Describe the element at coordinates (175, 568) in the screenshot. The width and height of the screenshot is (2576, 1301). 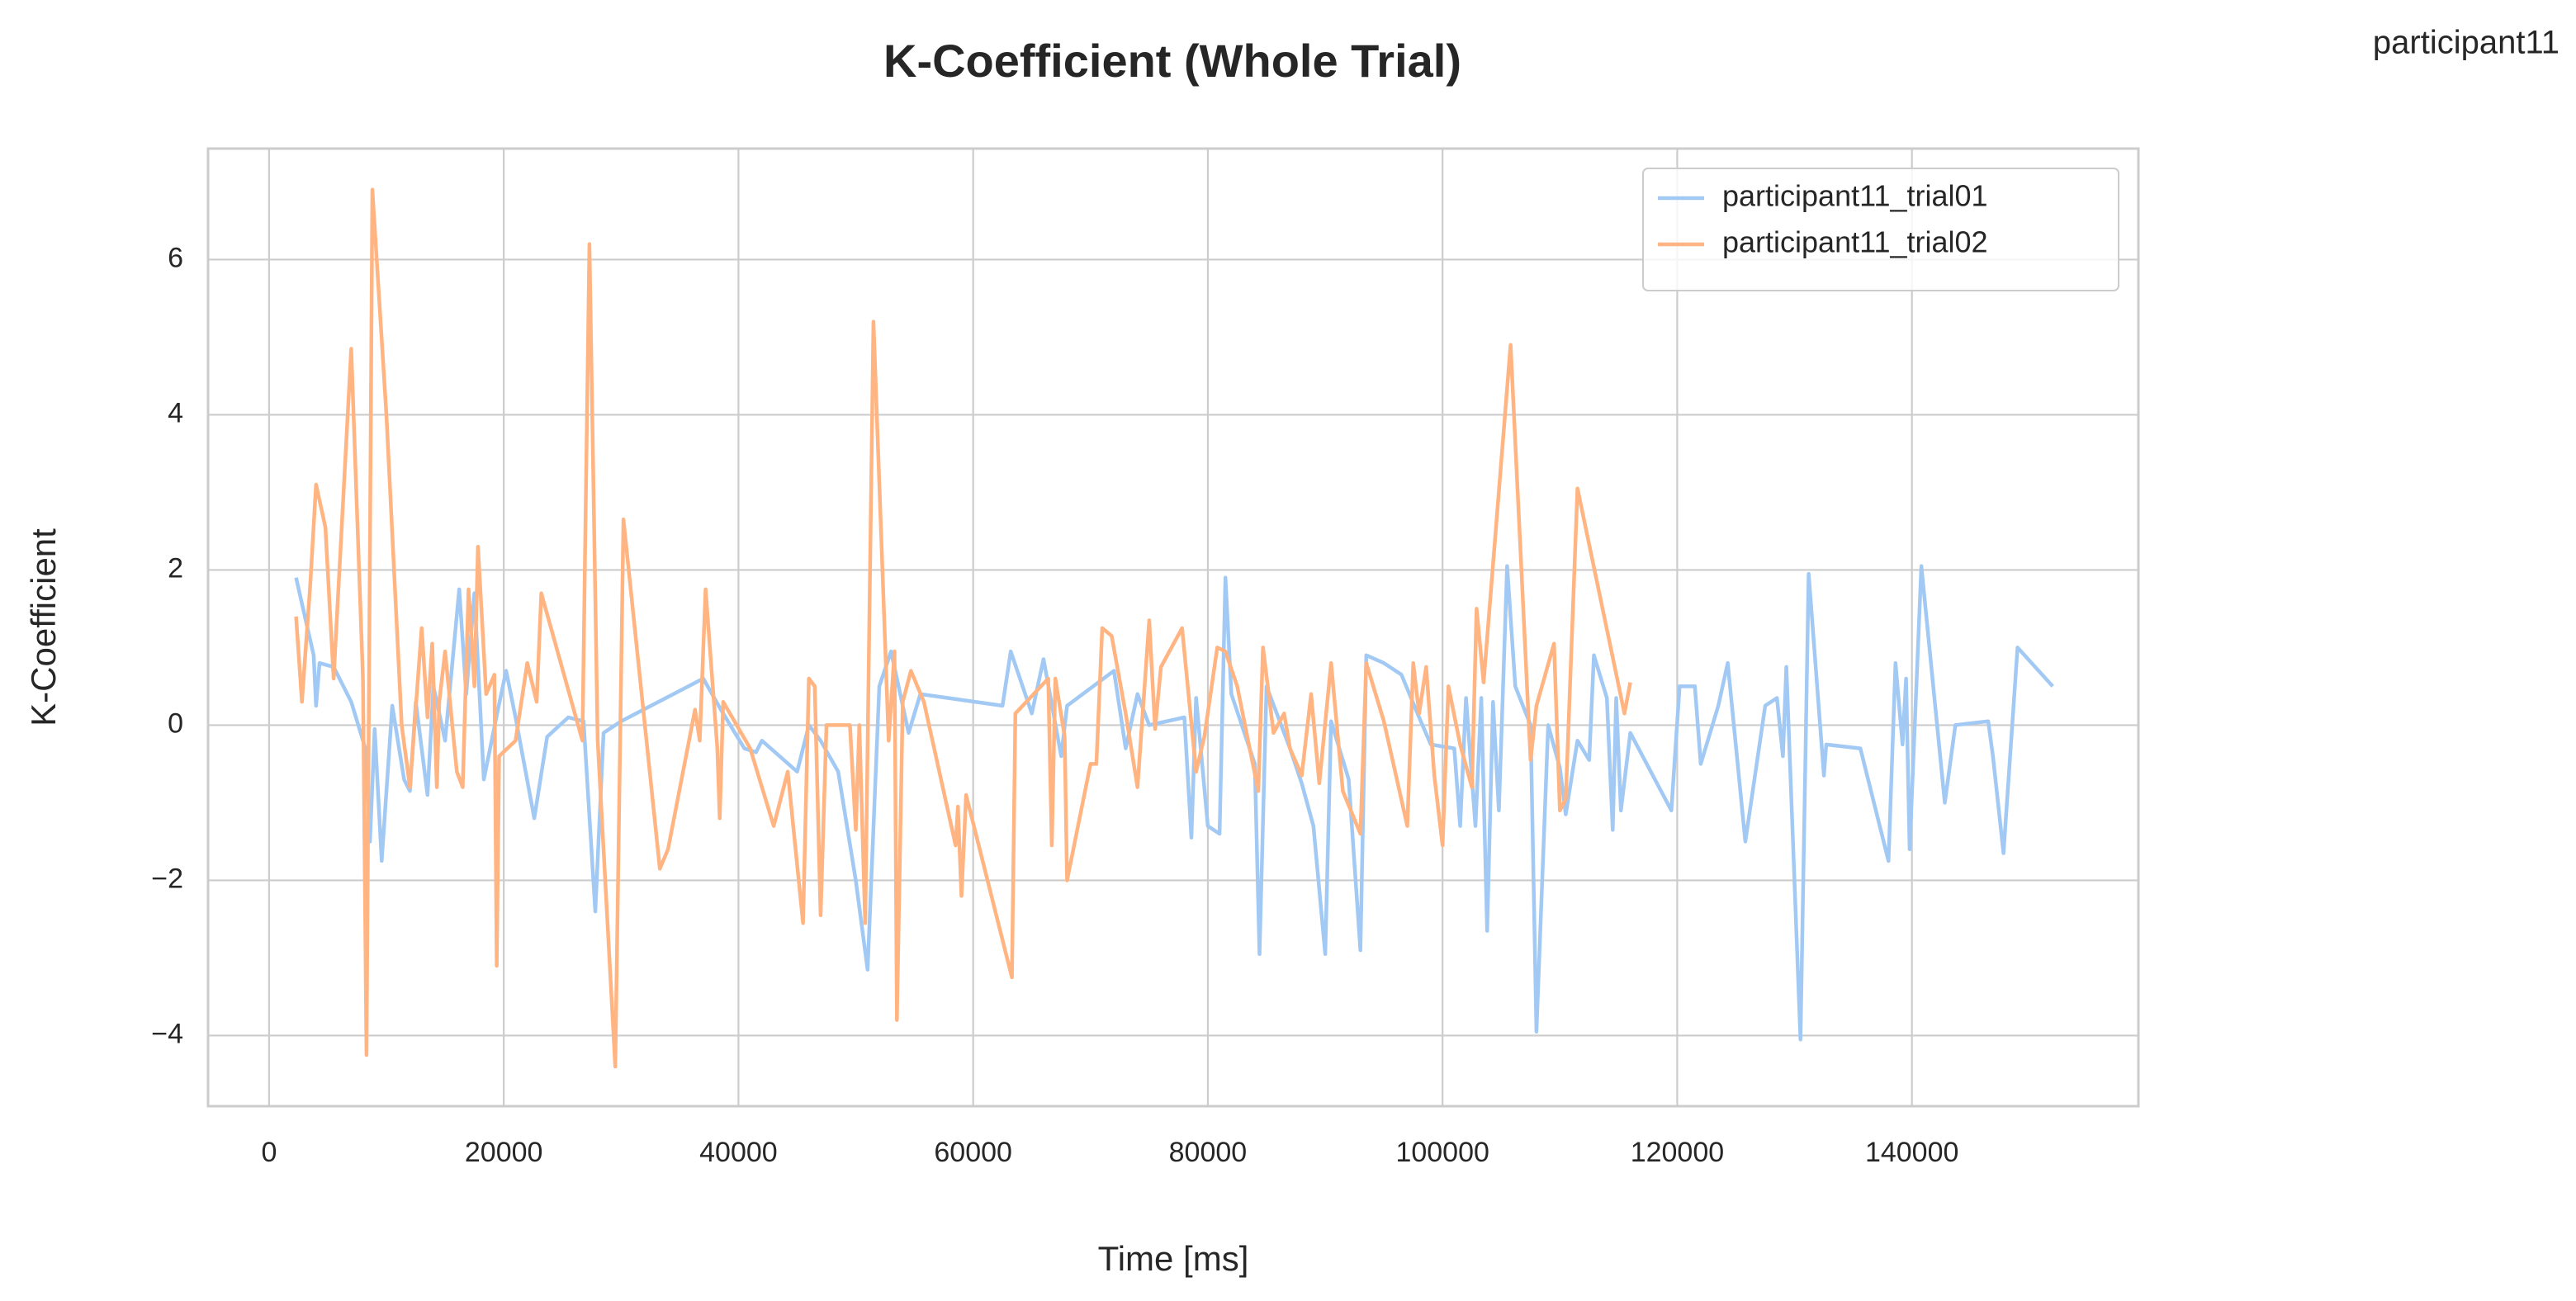
I see `y-tick-label: 2` at that location.